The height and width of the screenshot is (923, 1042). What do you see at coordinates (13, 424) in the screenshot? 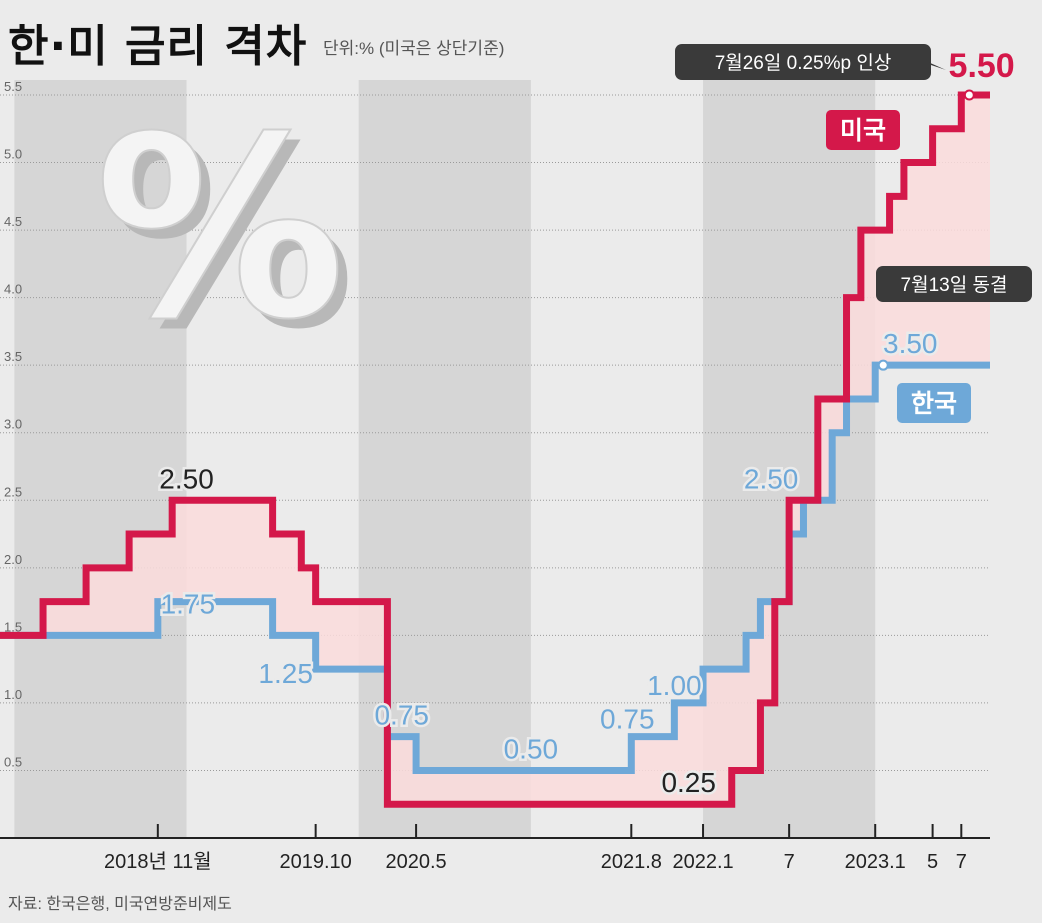
I see `y-tick-label: 3.0` at bounding box center [13, 424].